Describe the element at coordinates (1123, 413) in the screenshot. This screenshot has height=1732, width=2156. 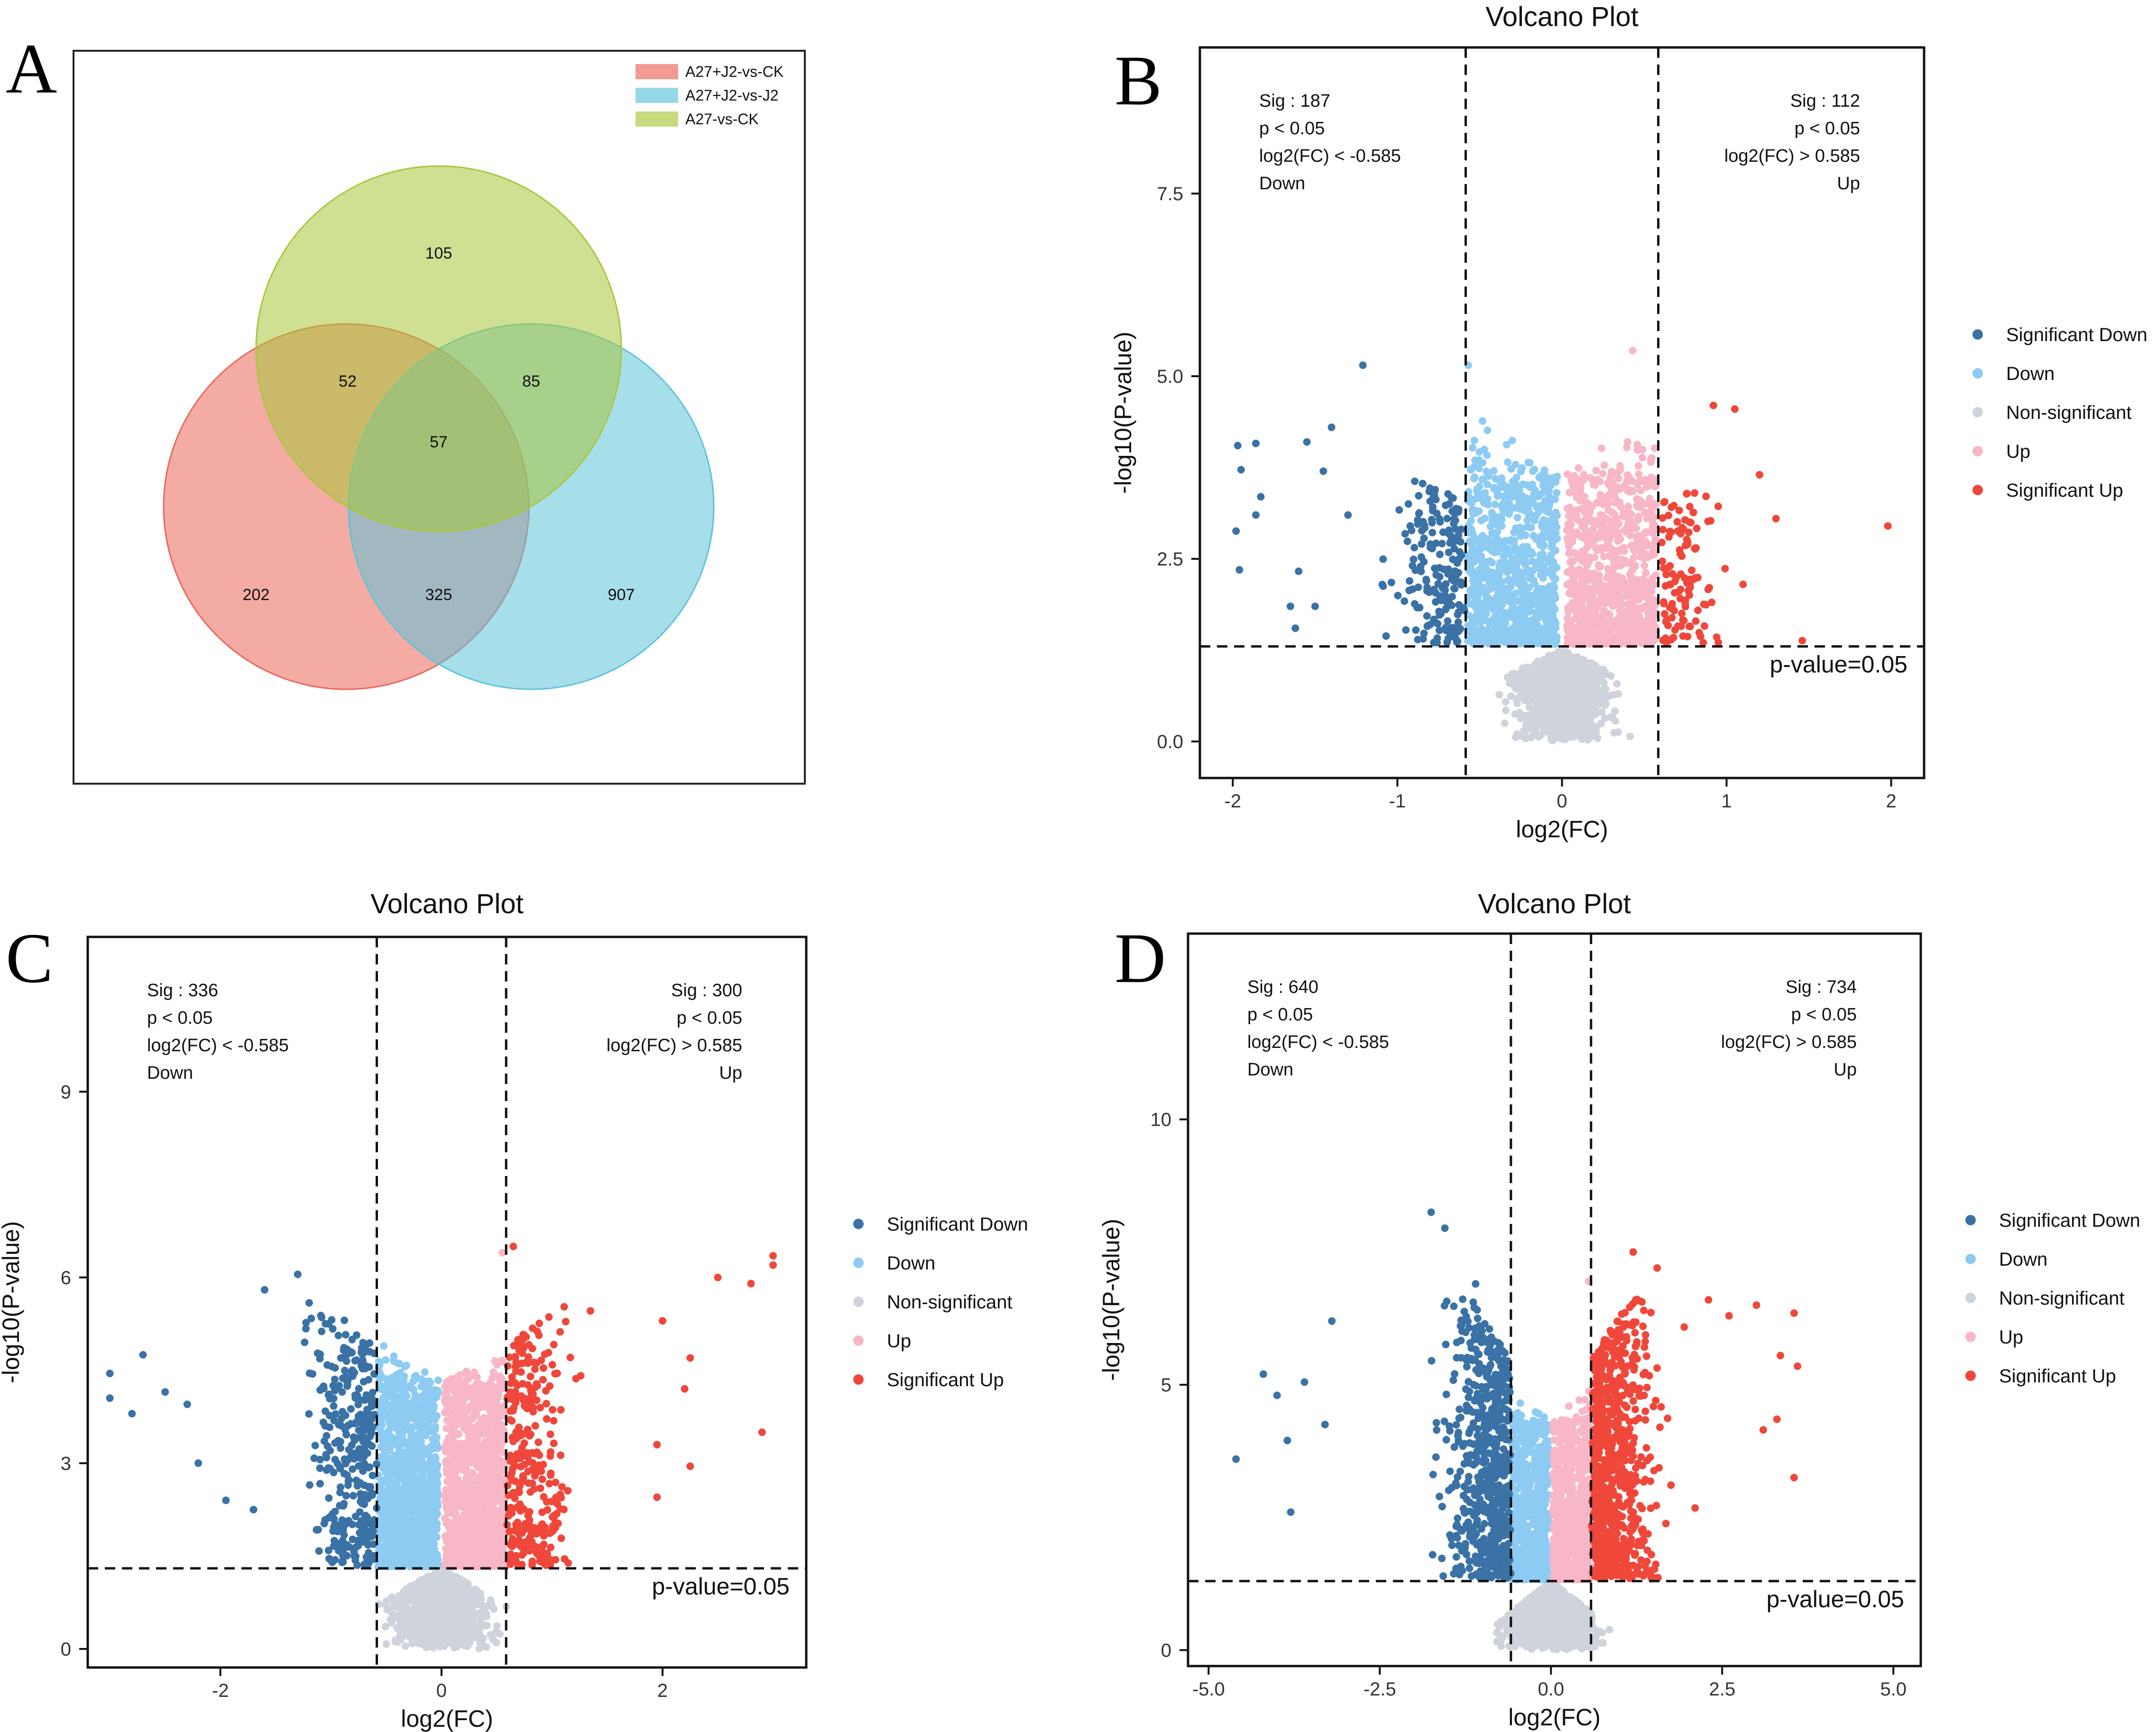
I see `y-axis-label: -log10(P-value)` at that location.